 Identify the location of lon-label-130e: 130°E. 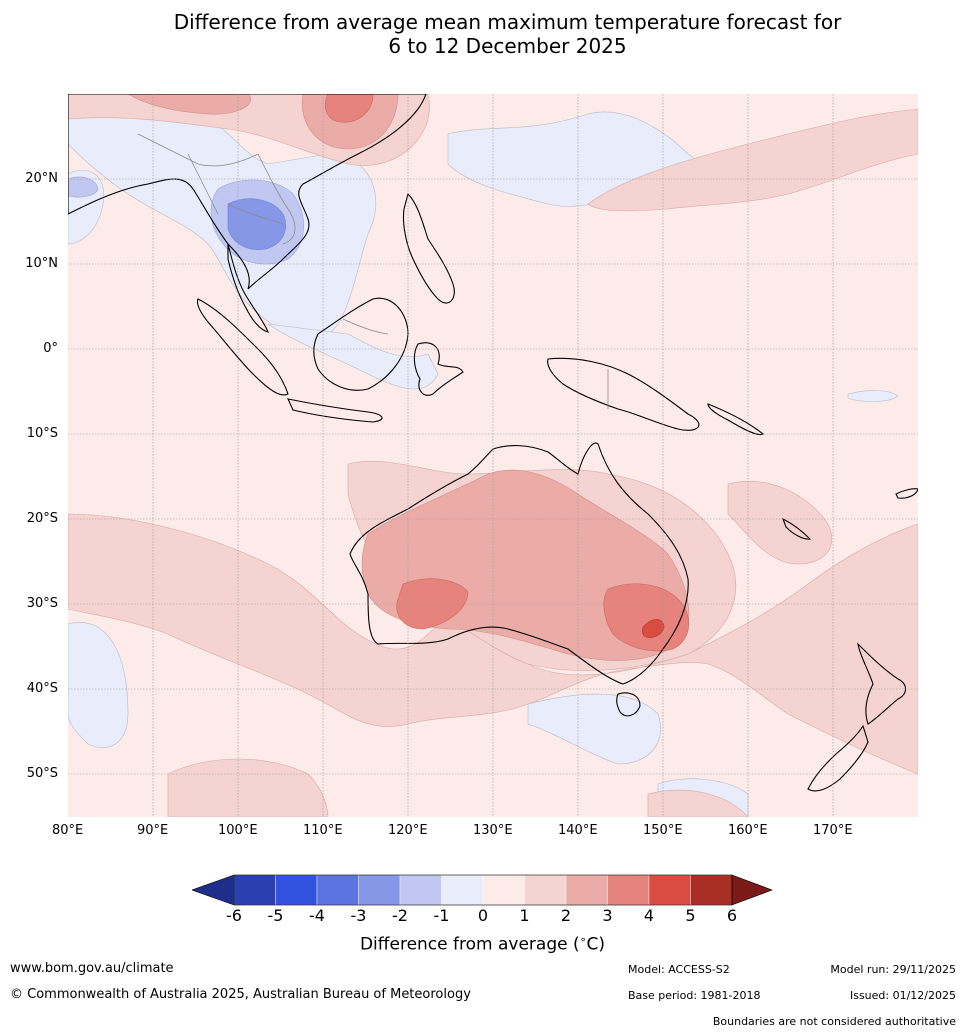
(493, 830).